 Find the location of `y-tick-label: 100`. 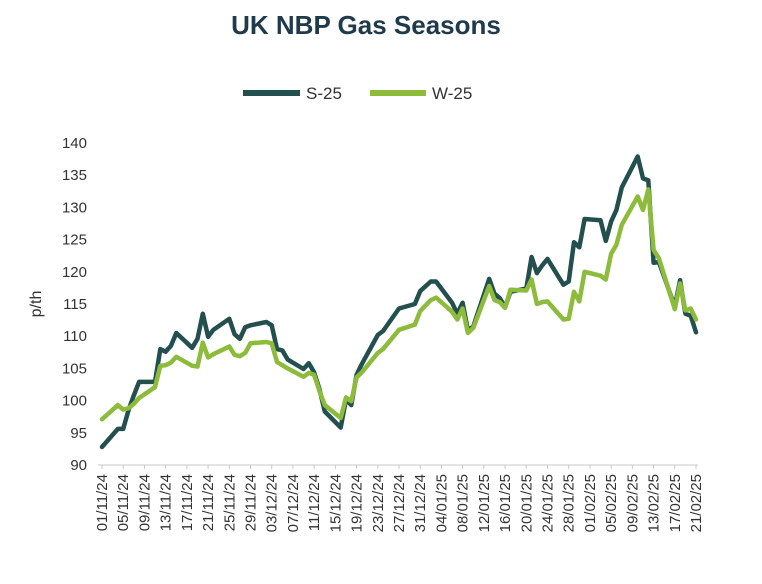

y-tick-label: 100 is located at coordinates (74, 401).